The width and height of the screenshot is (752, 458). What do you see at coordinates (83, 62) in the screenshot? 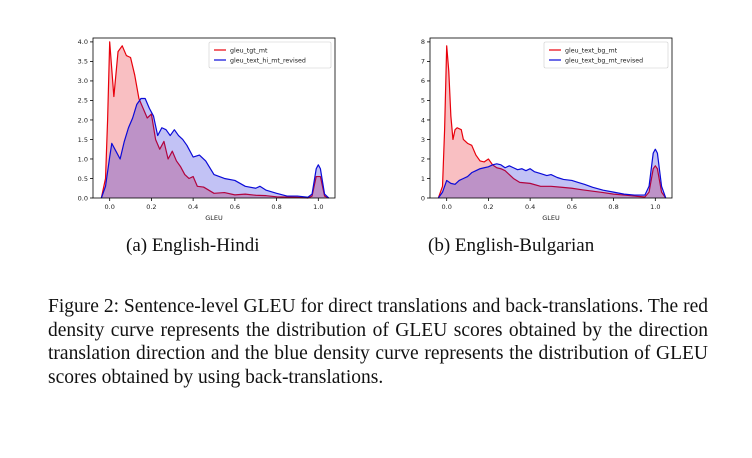
I see `y-tick-label: 3.5` at bounding box center [83, 62].